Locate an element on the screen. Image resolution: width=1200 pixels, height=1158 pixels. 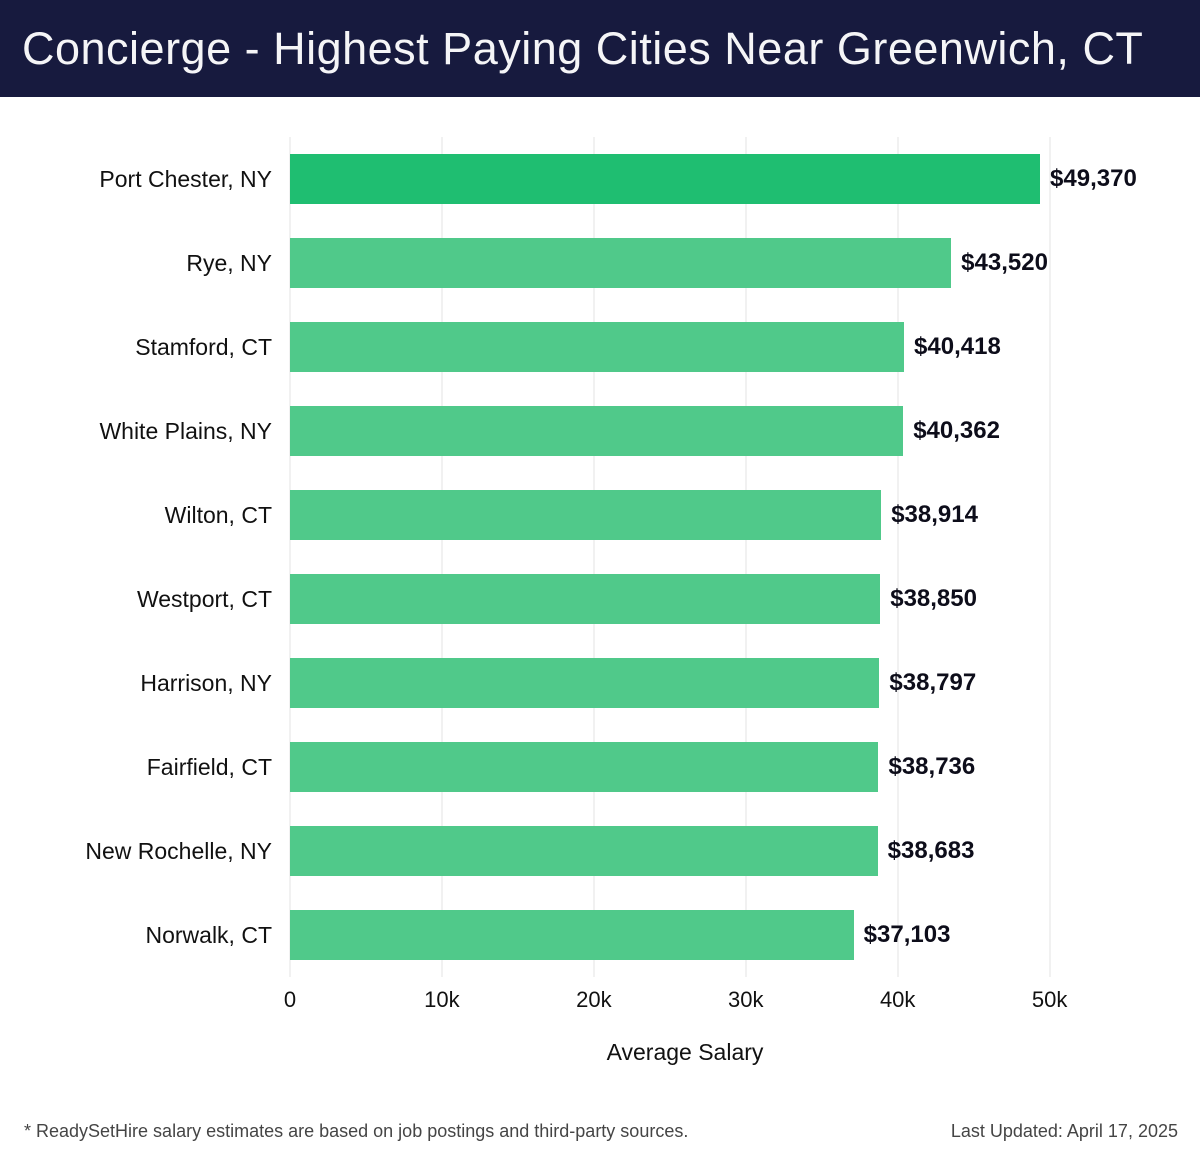
chart-row: Norwalk, CT $37,103 is located at coordinates (600, 935).